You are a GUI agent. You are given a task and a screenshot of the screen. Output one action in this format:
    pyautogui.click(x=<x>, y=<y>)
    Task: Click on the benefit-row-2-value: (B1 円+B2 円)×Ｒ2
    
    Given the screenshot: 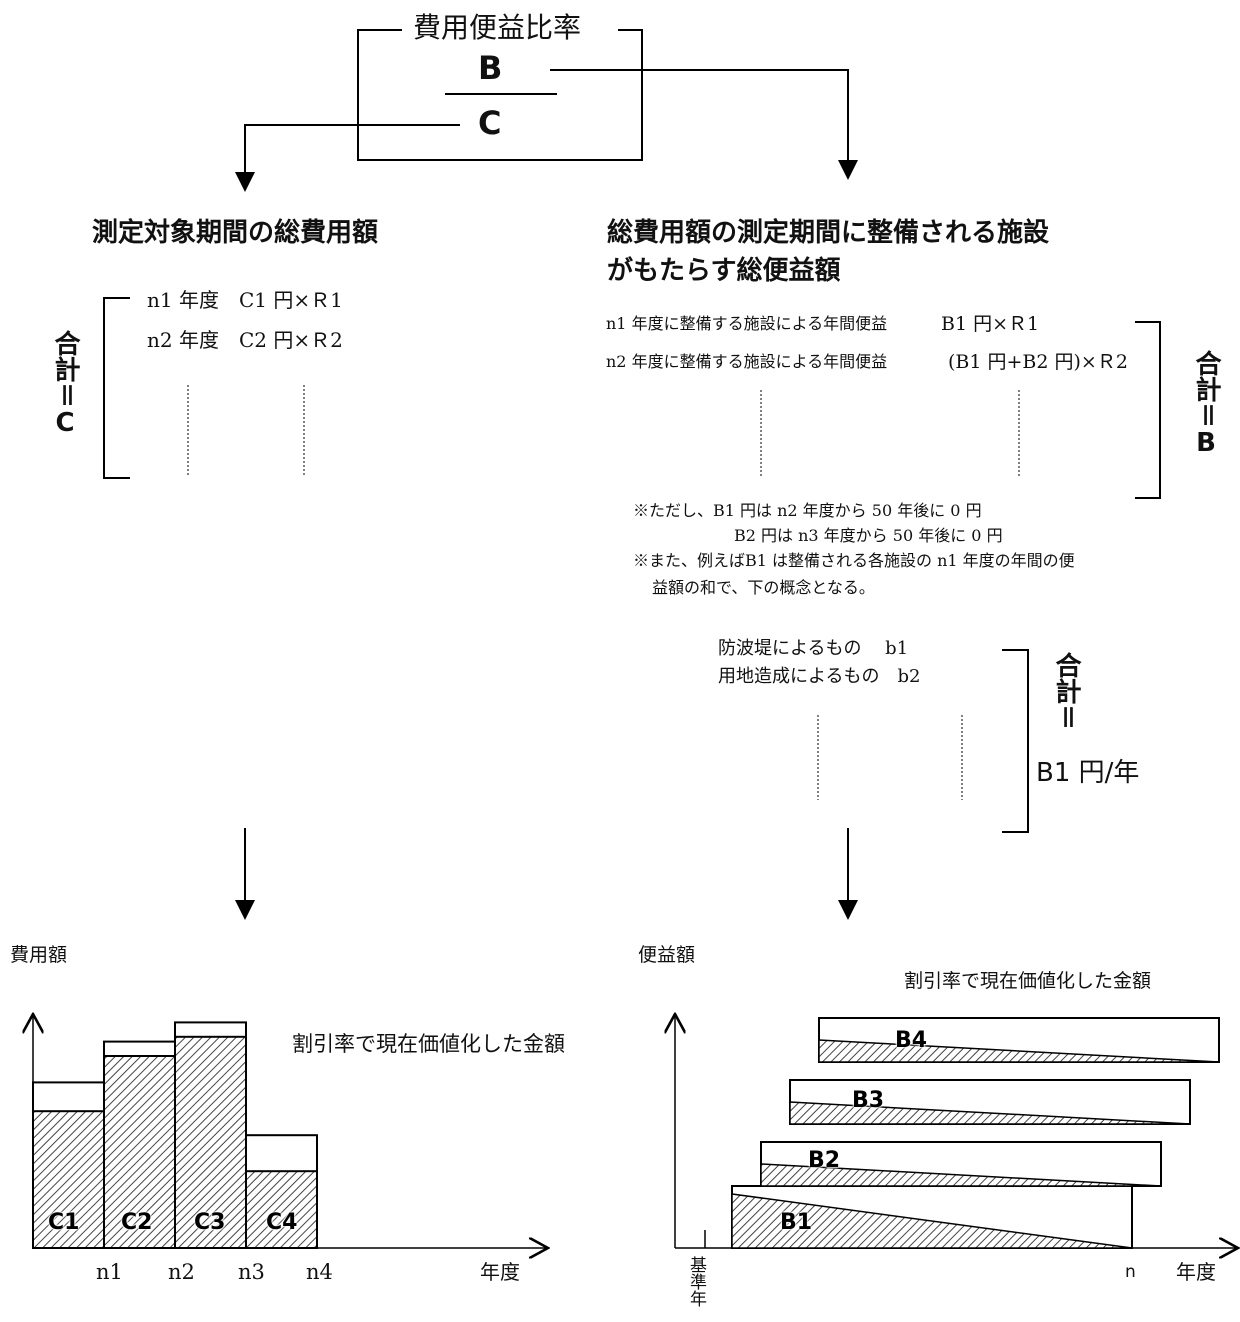 What is the action you would take?
    pyautogui.click(x=1038, y=362)
    